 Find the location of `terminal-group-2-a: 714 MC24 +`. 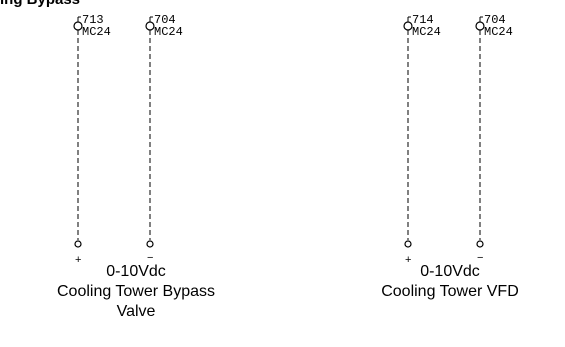

terminal-group-2-a: 714 MC24 + is located at coordinates (422, 139).